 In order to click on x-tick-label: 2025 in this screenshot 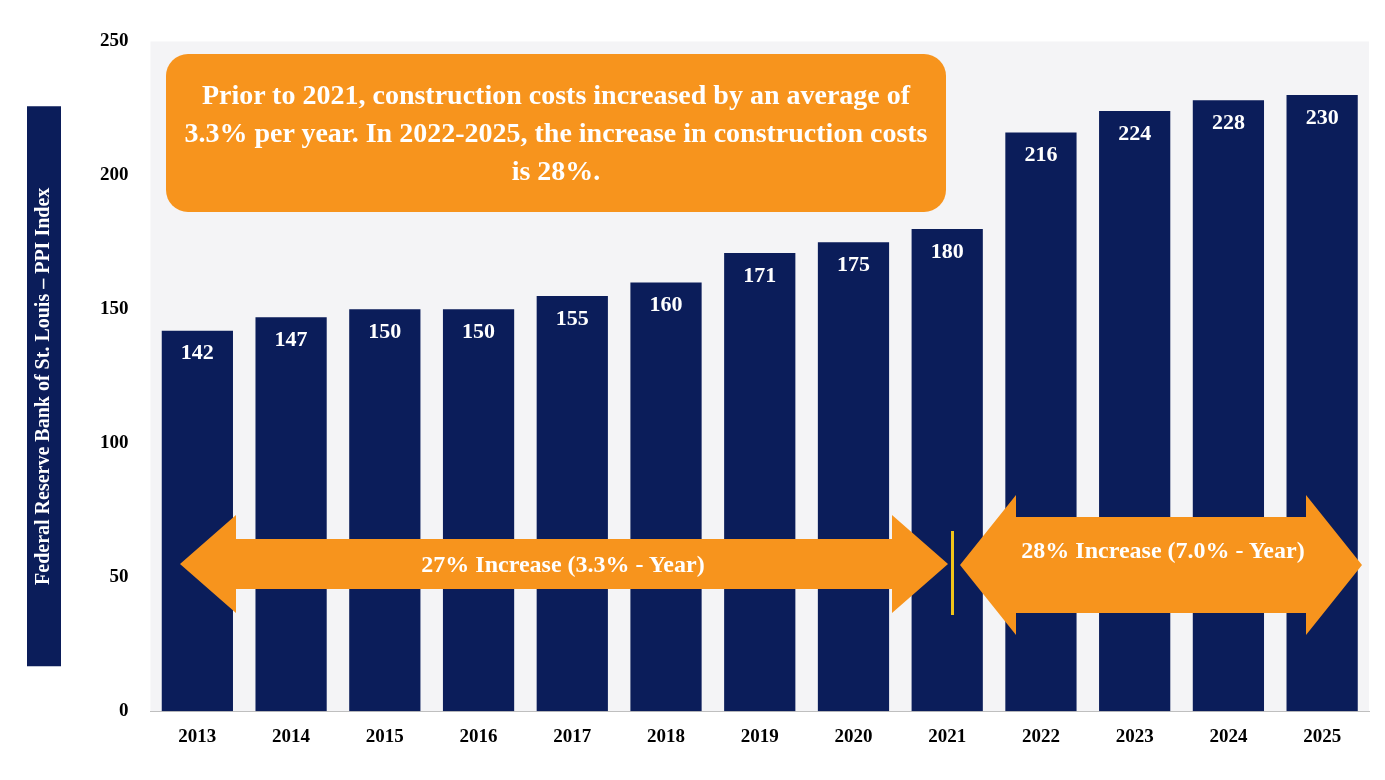, I will do `click(1322, 735)`.